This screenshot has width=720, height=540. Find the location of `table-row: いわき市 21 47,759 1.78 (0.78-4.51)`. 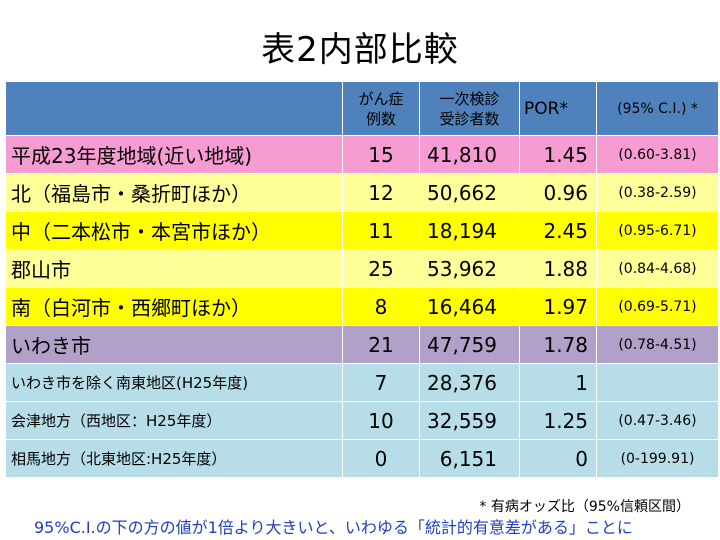

table-row: いわき市 21 47,759 1.78 (0.78-4.51) is located at coordinates (362, 344).